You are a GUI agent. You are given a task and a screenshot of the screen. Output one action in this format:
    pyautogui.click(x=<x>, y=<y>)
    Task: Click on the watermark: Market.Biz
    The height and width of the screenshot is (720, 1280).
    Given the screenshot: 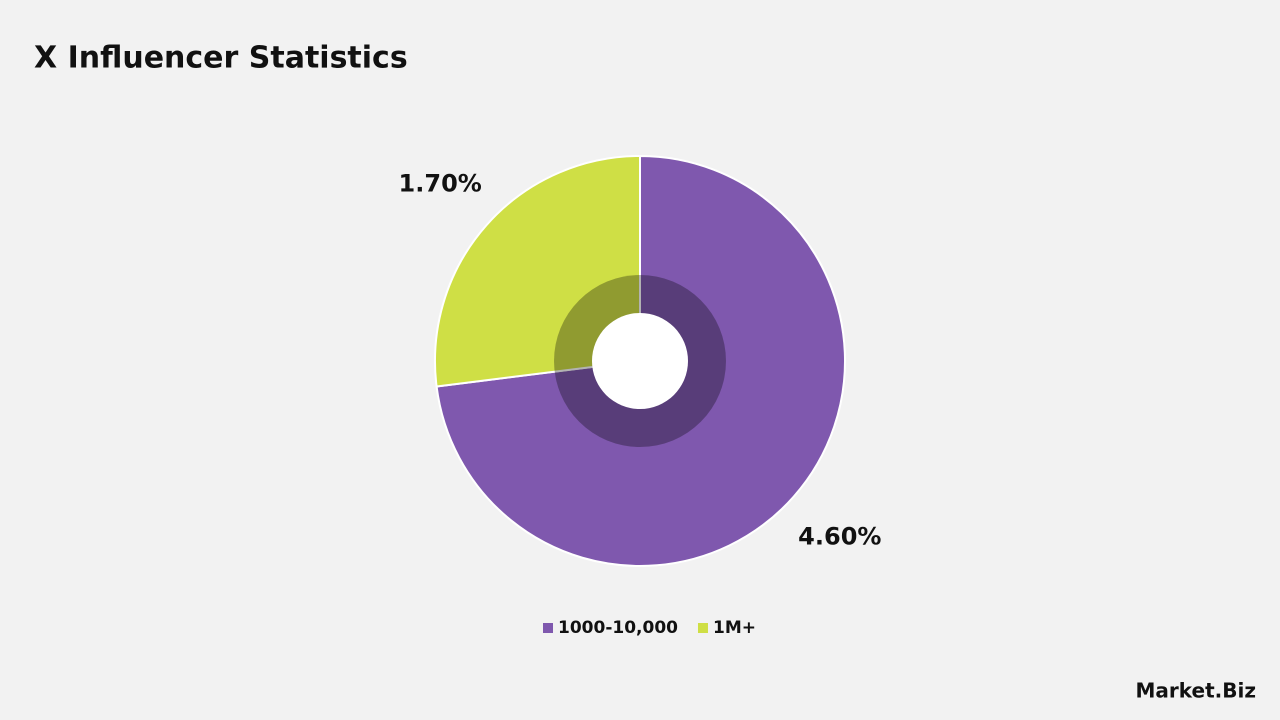 What is the action you would take?
    pyautogui.click(x=1196, y=691)
    